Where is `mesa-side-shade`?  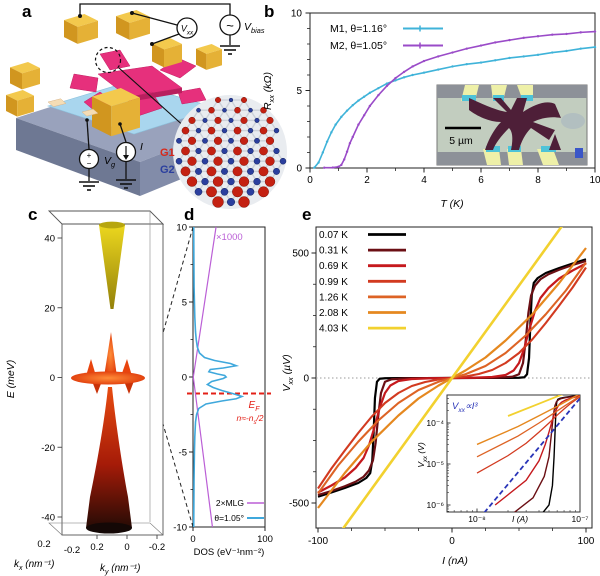
mesa-side-shade is located at coordinates (155, 95).